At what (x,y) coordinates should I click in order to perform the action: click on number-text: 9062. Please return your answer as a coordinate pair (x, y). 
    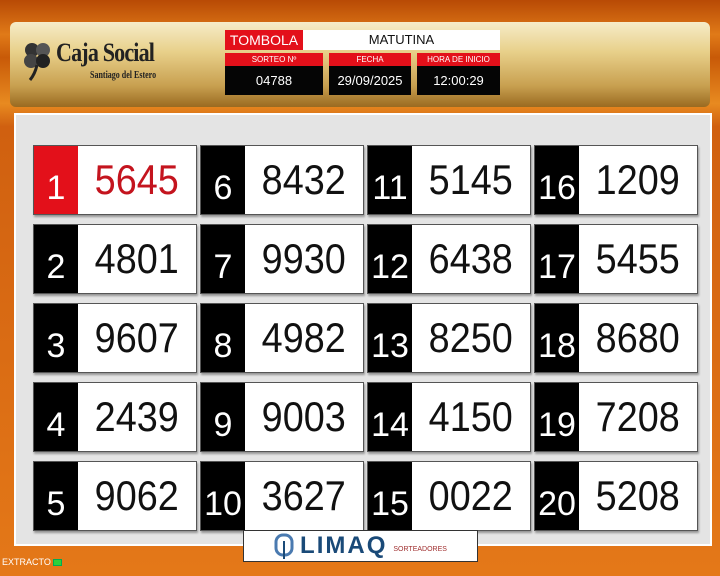
    Looking at the image, I should click on (137, 495).